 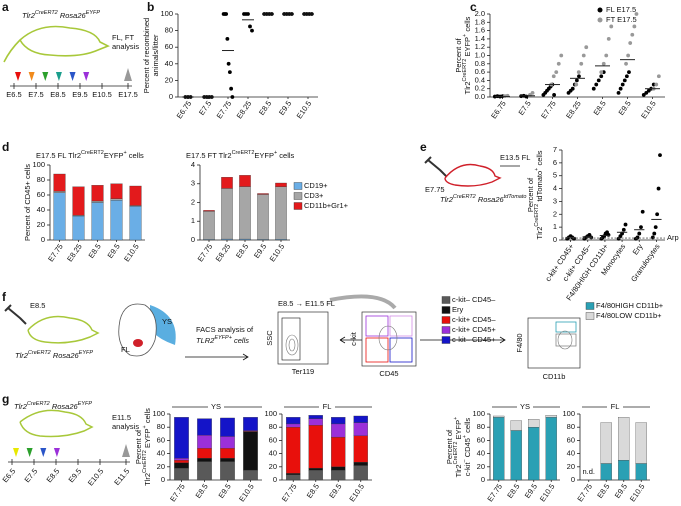 I want to click on label-part: EYFP+, so click(x=223, y=338).